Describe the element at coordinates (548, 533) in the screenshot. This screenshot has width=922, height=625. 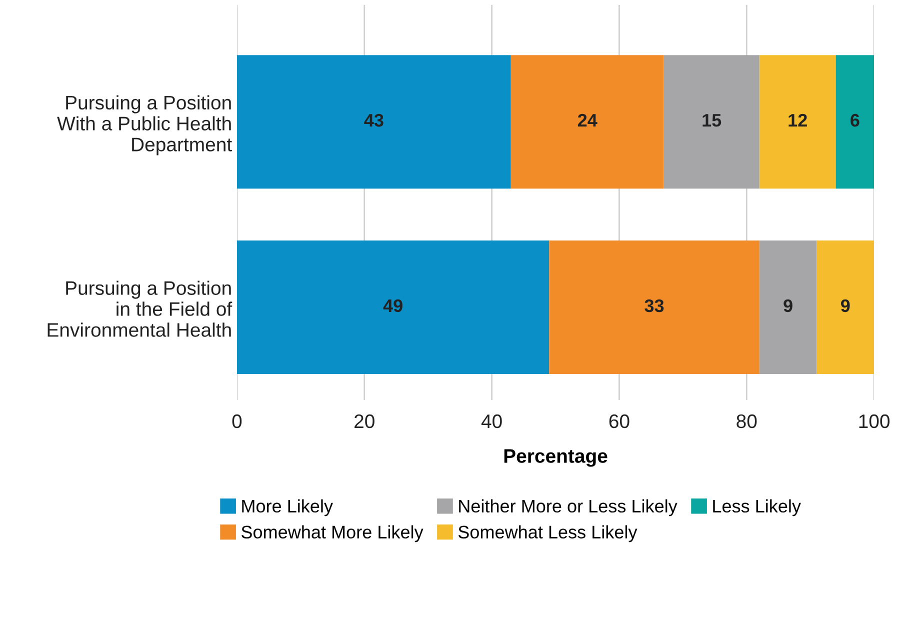
I see `legend-label: Somewhat Less Likely` at that location.